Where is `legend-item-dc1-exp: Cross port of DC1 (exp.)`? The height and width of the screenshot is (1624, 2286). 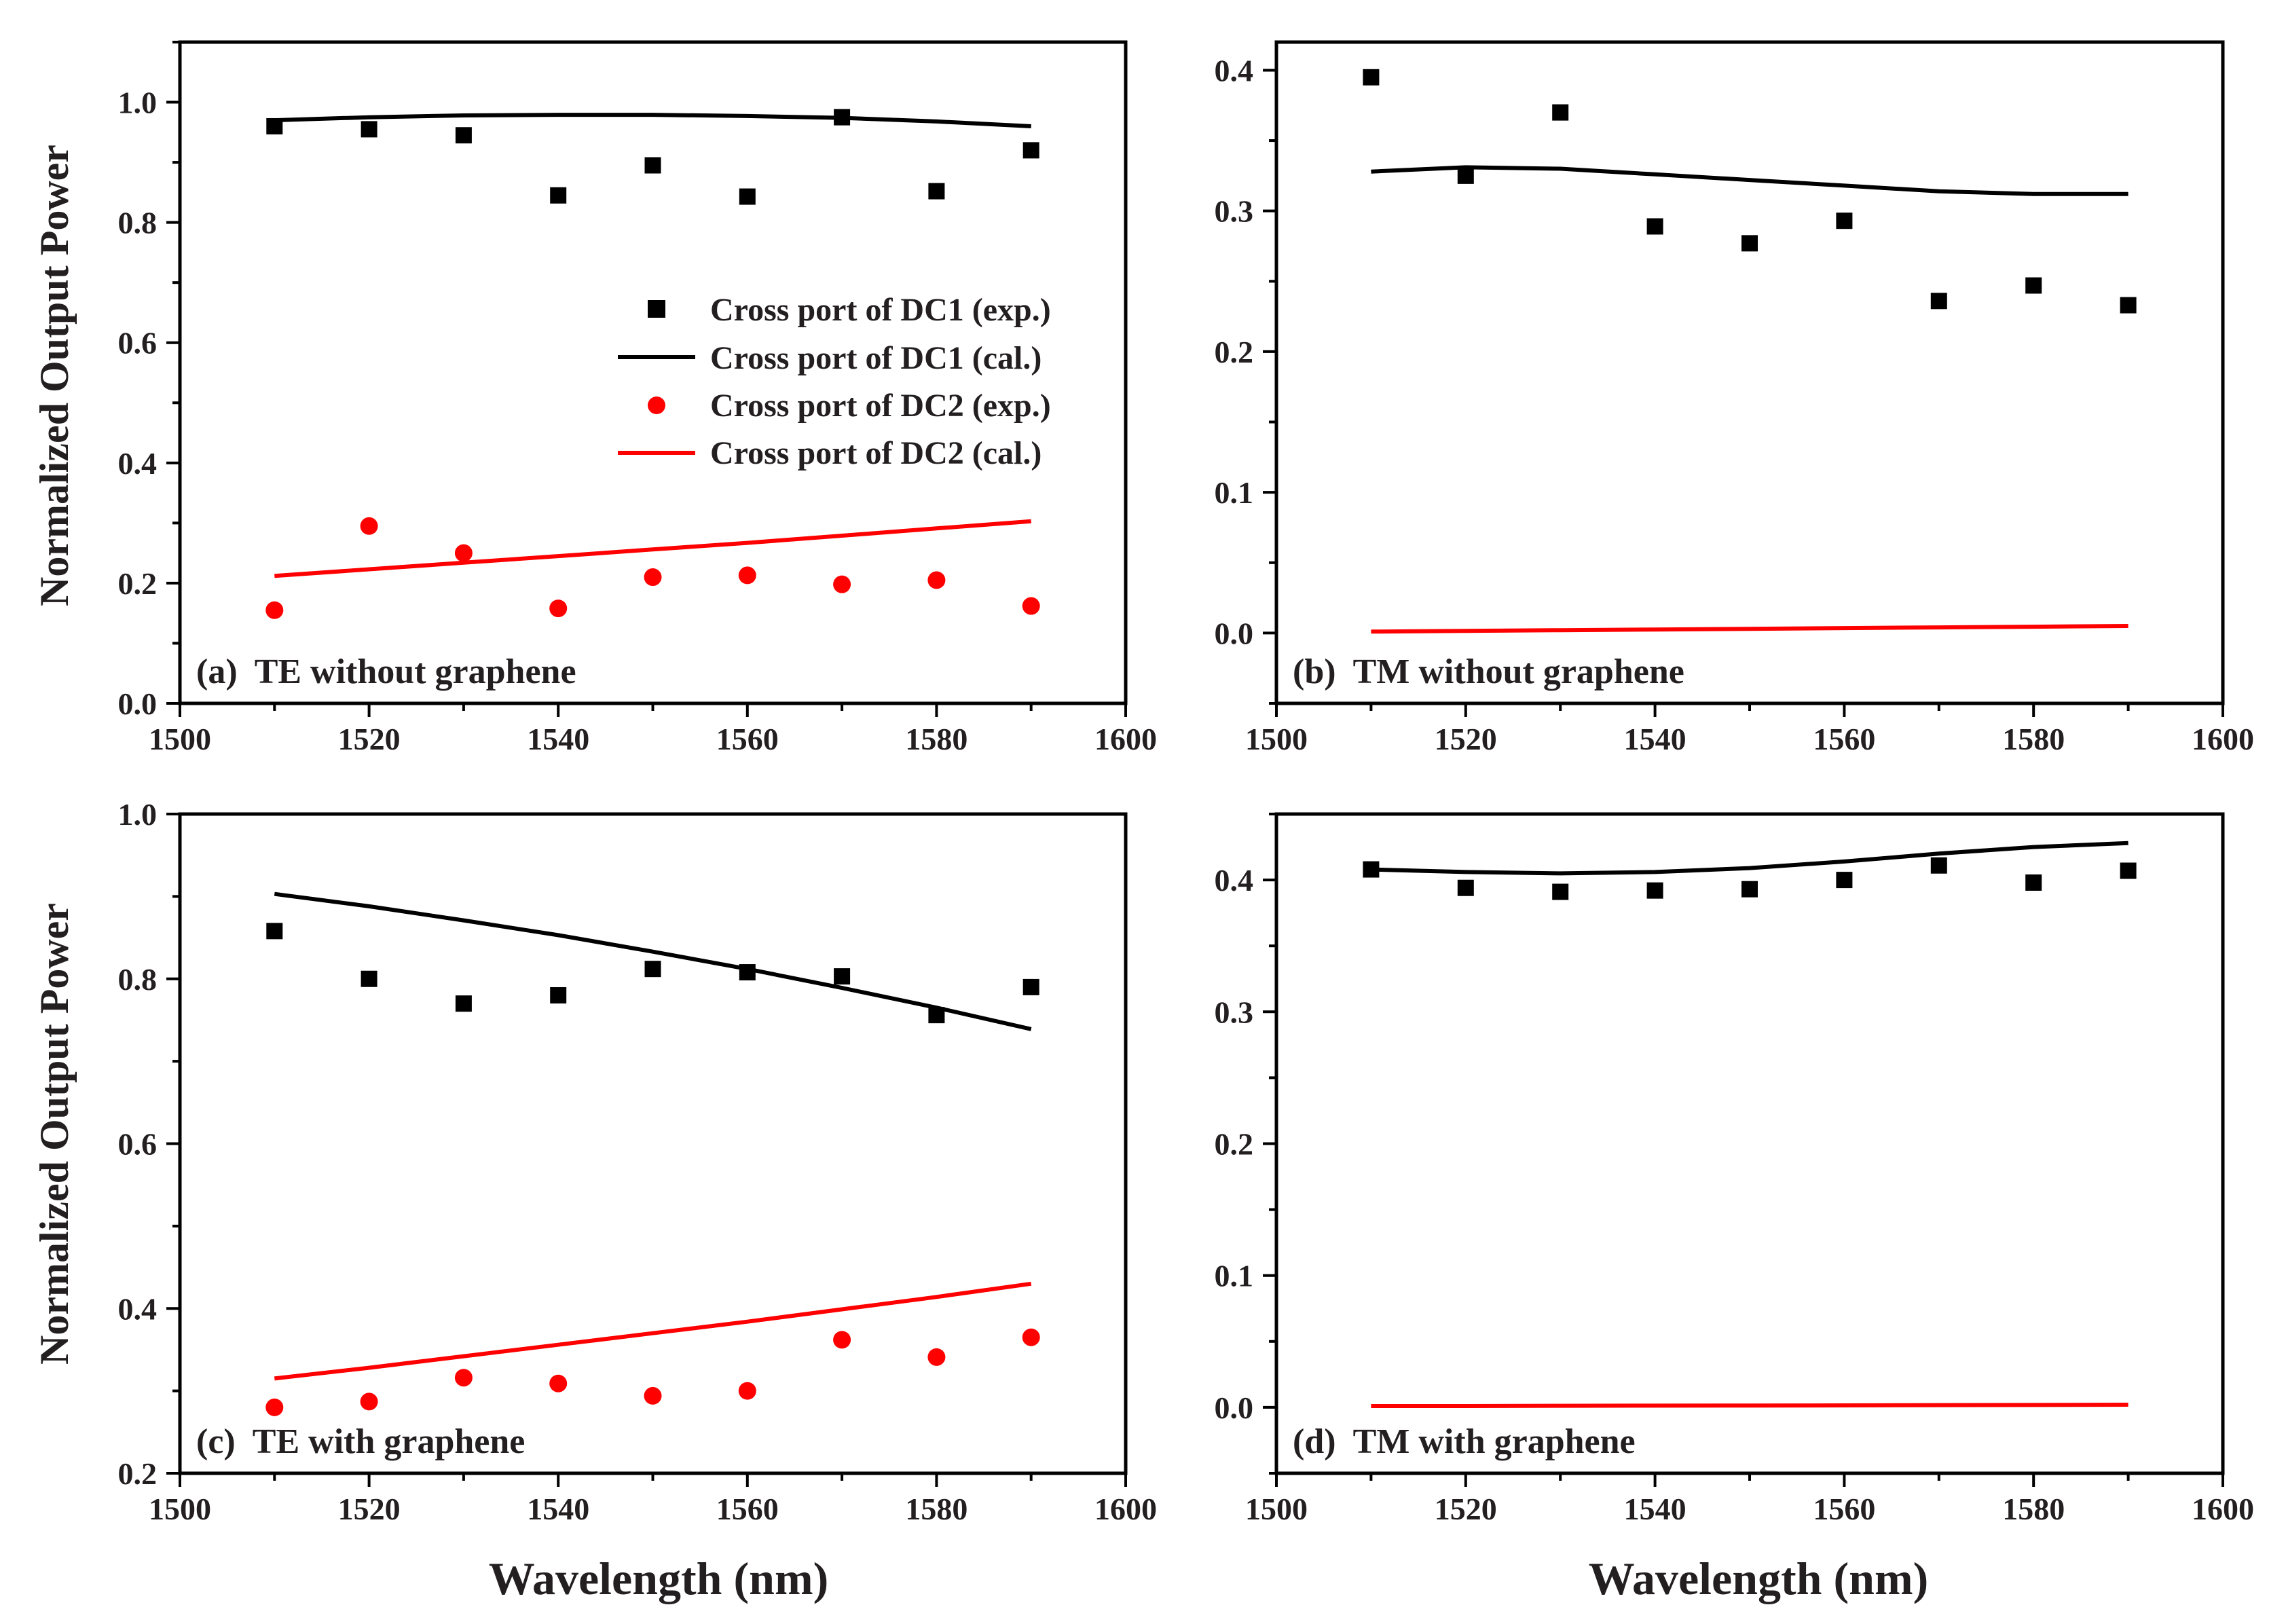
legend-item-dc1-exp: Cross port of DC1 (exp.) is located at coordinates (849, 310).